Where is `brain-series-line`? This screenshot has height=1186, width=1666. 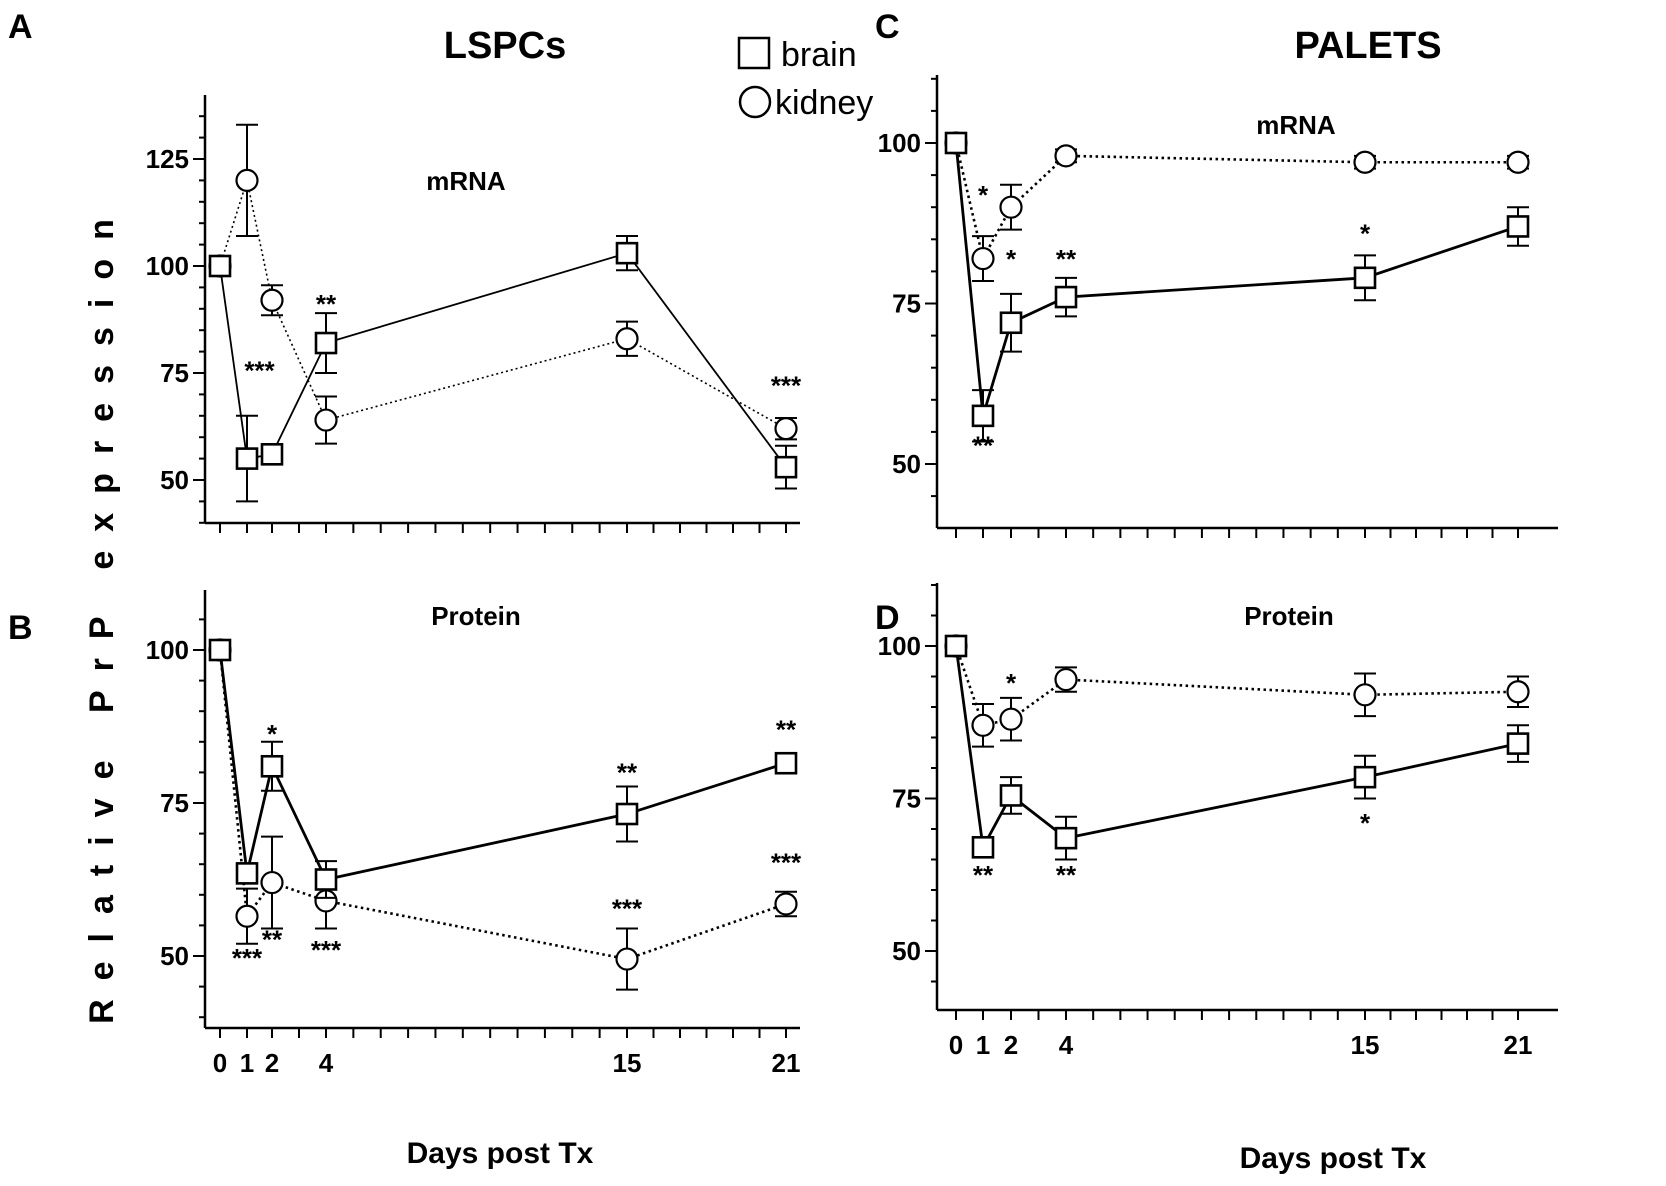 brain-series-line is located at coordinates (502, 765).